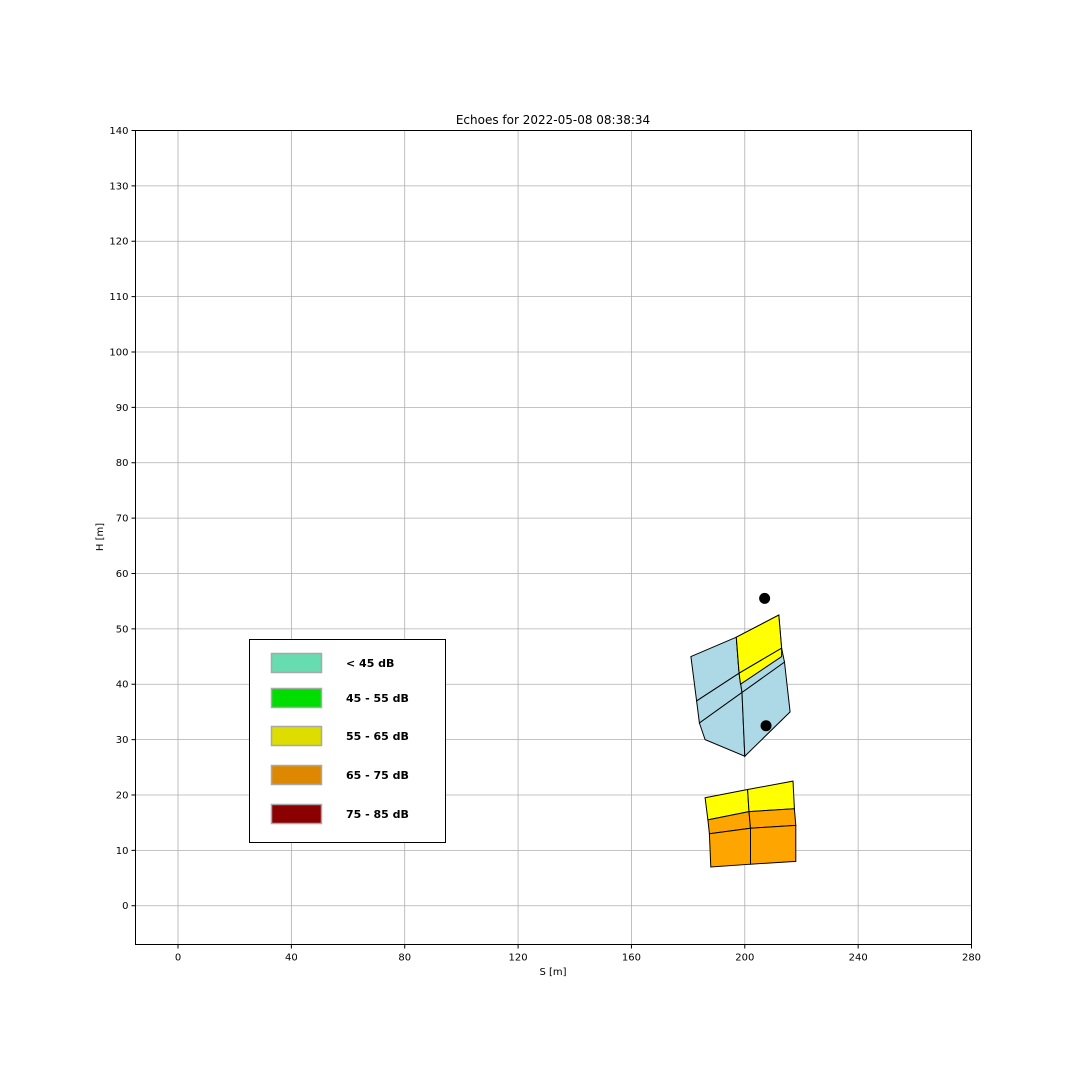 The width and height of the screenshot is (1080, 1080). I want to click on y-tick-label: 50, so click(122, 629).